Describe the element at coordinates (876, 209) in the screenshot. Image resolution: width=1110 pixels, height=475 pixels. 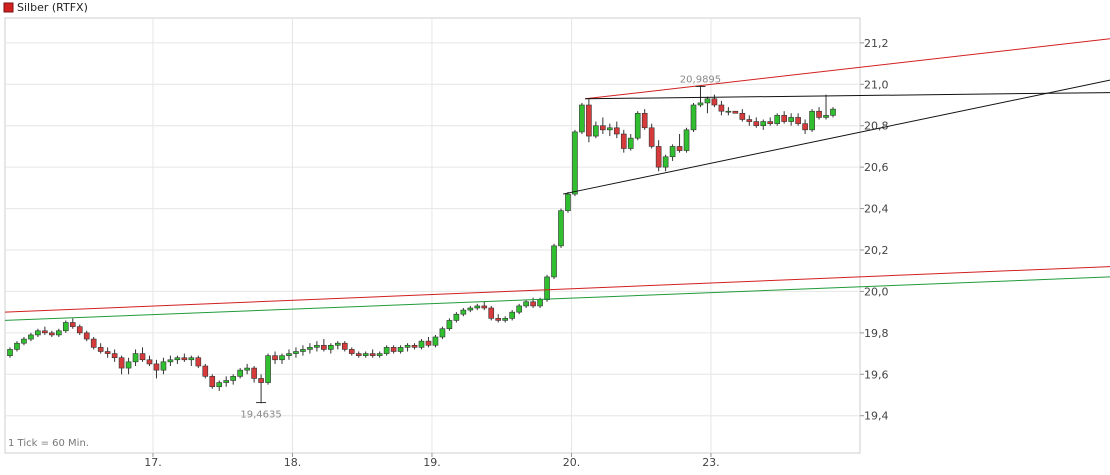
I see `y-tick-label: 20,4` at that location.